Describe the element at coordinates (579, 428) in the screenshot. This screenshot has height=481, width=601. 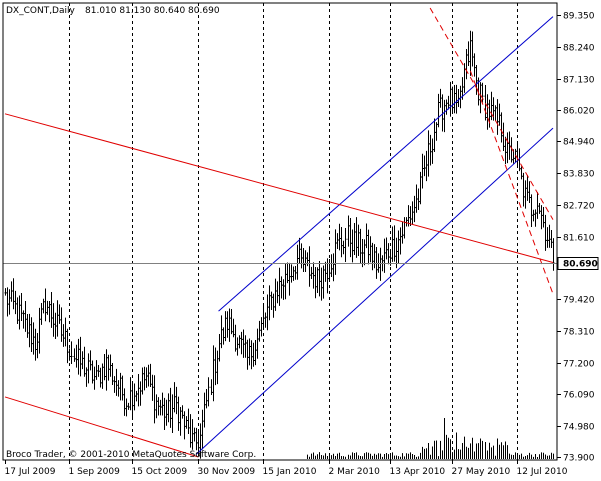
I see `price-tick-label: 74.980` at that location.